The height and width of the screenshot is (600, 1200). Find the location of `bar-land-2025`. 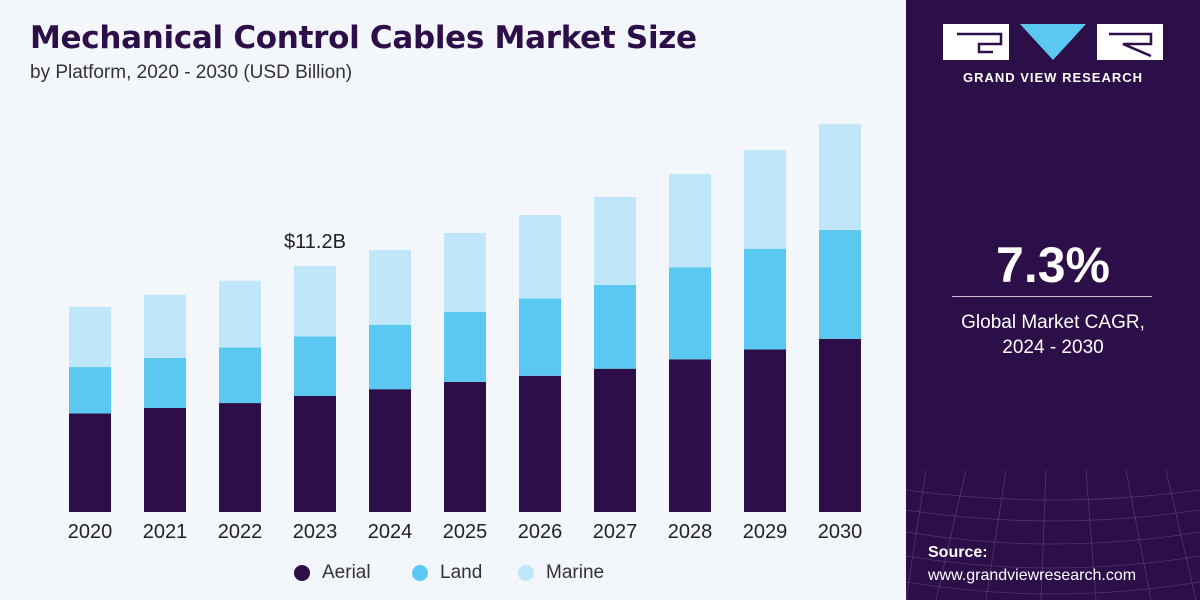

bar-land-2025 is located at coordinates (465, 347).